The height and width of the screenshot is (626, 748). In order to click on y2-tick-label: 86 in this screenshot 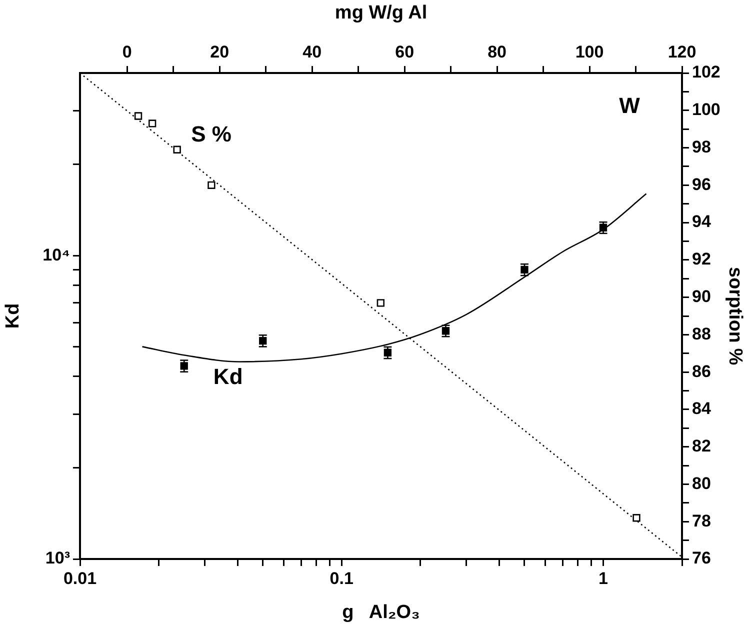, I will do `click(701, 371)`.